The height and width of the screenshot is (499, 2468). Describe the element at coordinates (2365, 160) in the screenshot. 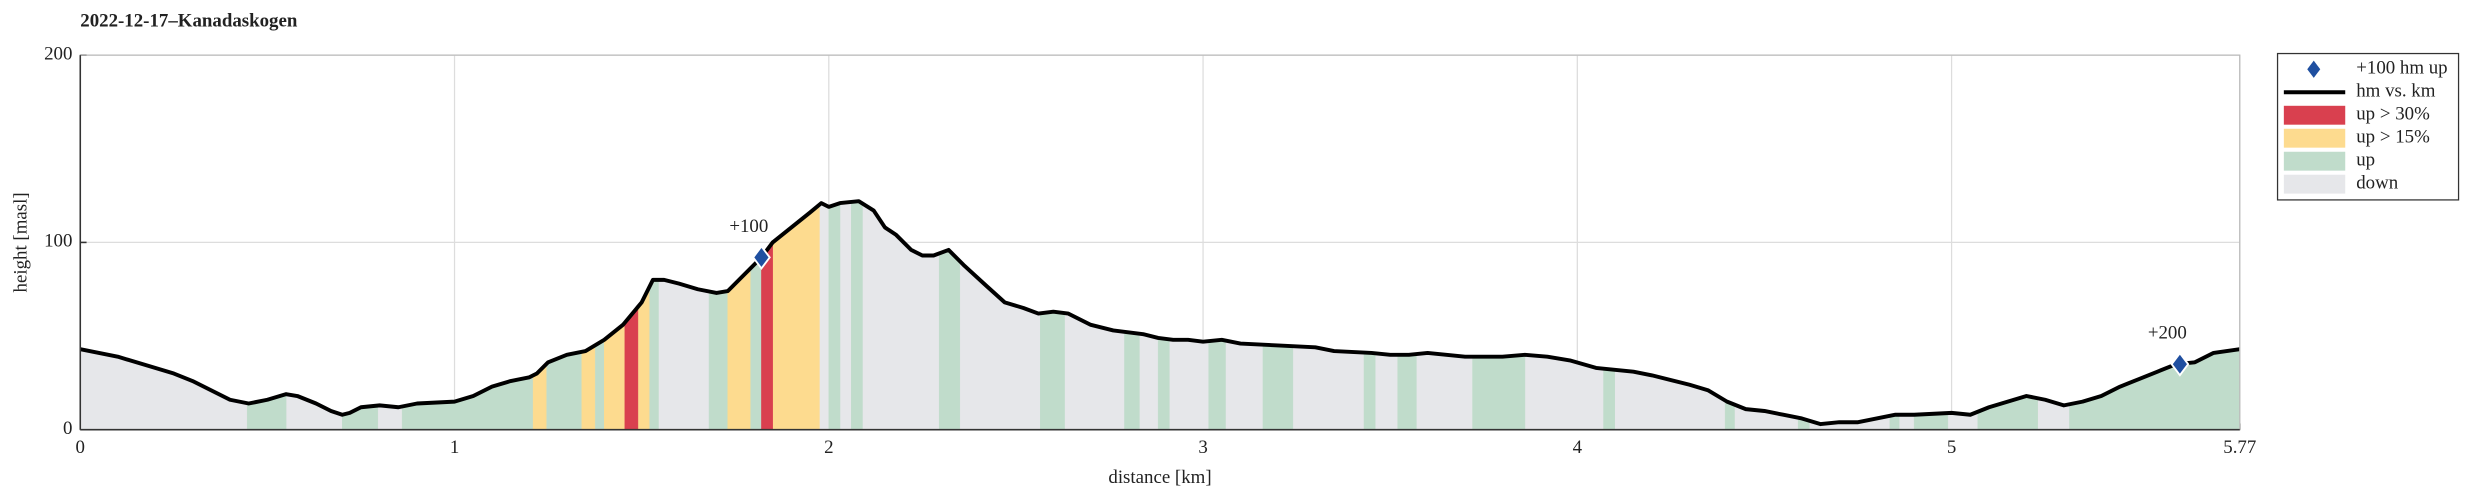

I see `legend-label: up` at that location.